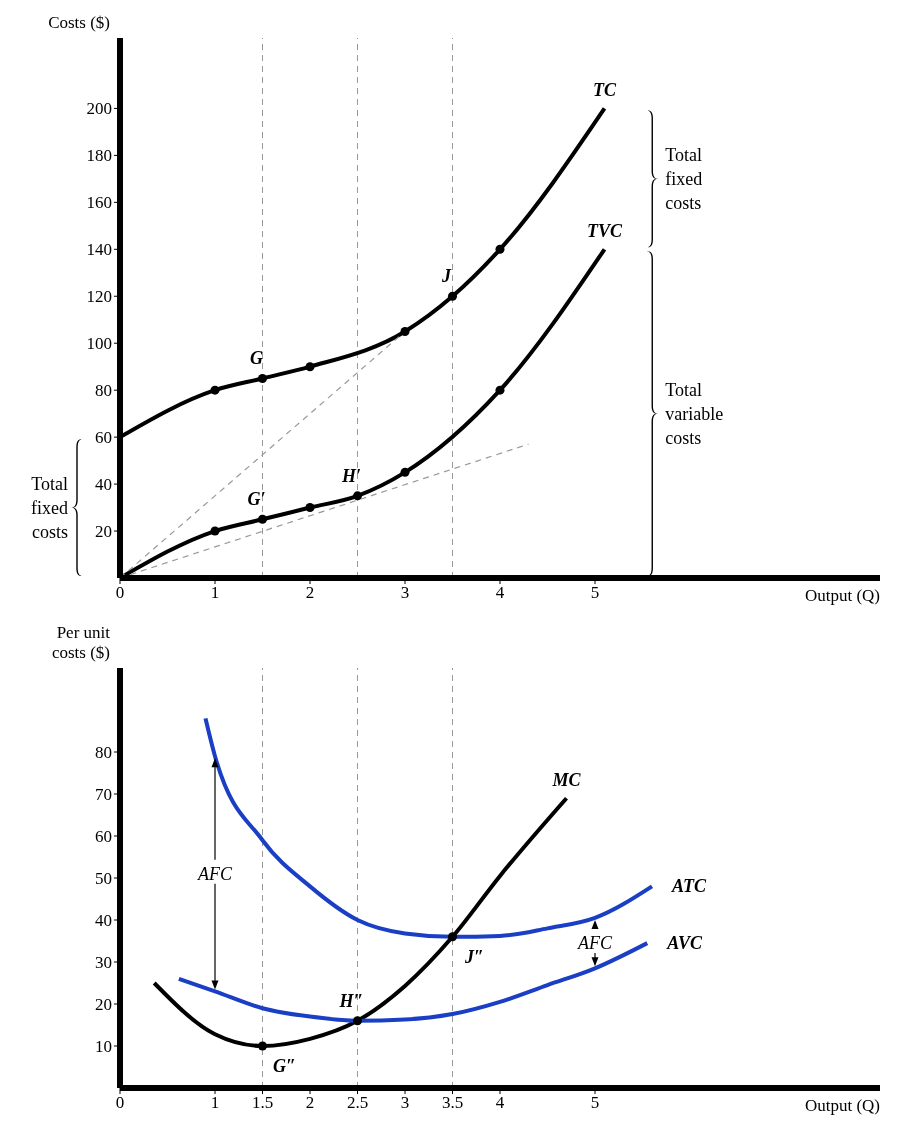  I want to click on text: Total fixed costs, so click(49, 507).